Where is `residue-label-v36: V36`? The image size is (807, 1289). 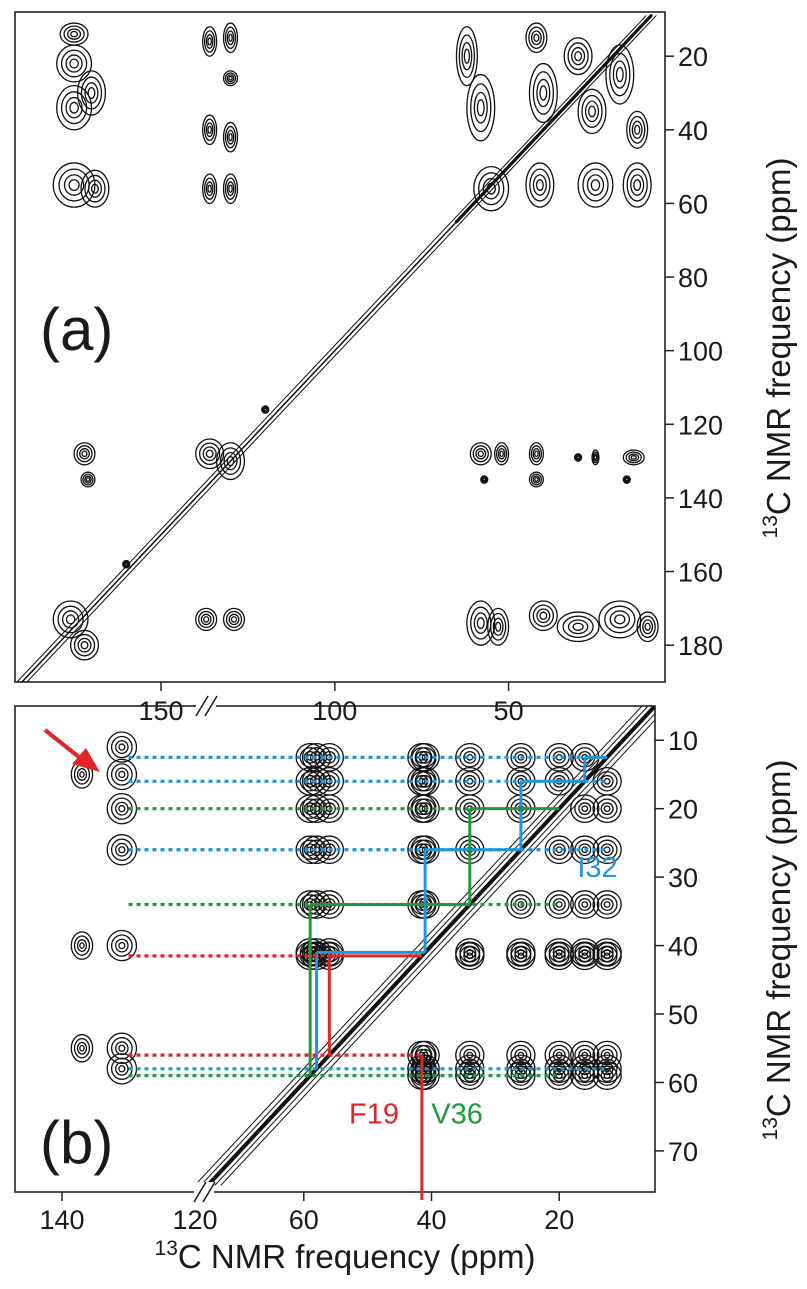
residue-label-v36: V36 is located at coordinates (457, 1115).